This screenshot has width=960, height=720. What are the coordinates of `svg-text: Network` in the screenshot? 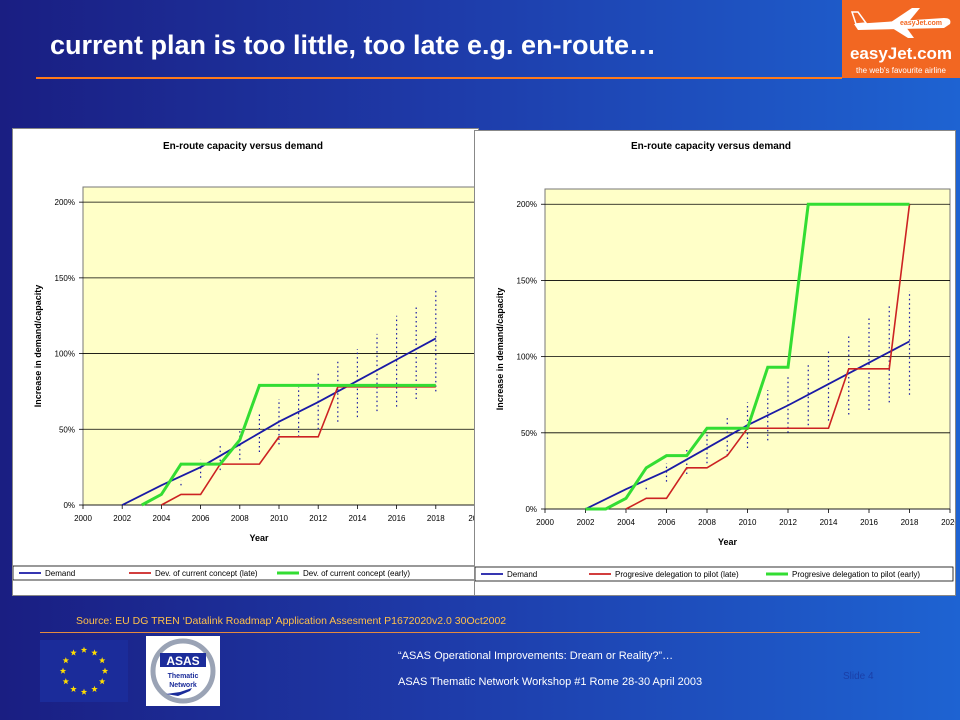 It's located at (183, 685).